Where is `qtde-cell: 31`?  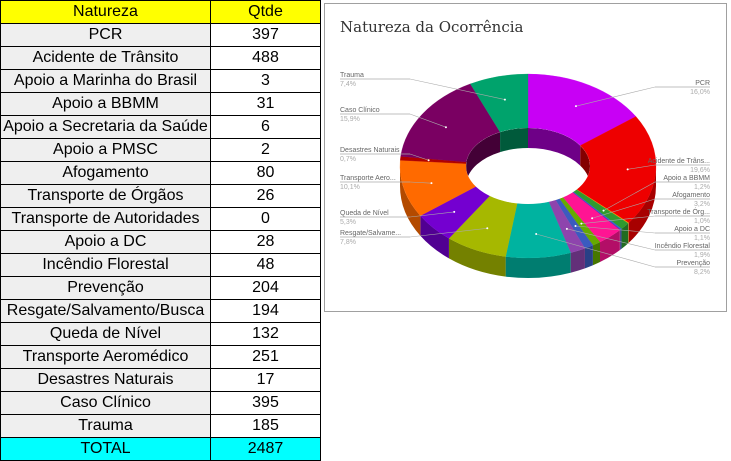 qtde-cell: 31 is located at coordinates (265, 104).